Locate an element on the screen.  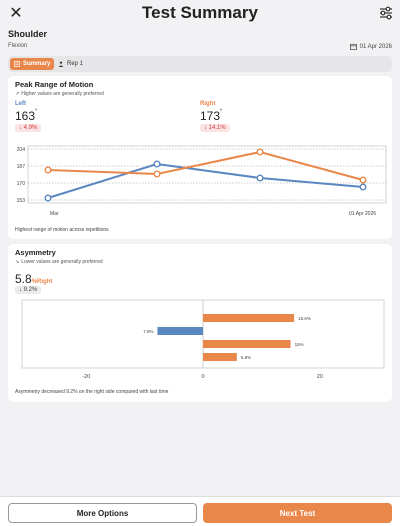
right-label: Right is located at coordinates (208, 104).